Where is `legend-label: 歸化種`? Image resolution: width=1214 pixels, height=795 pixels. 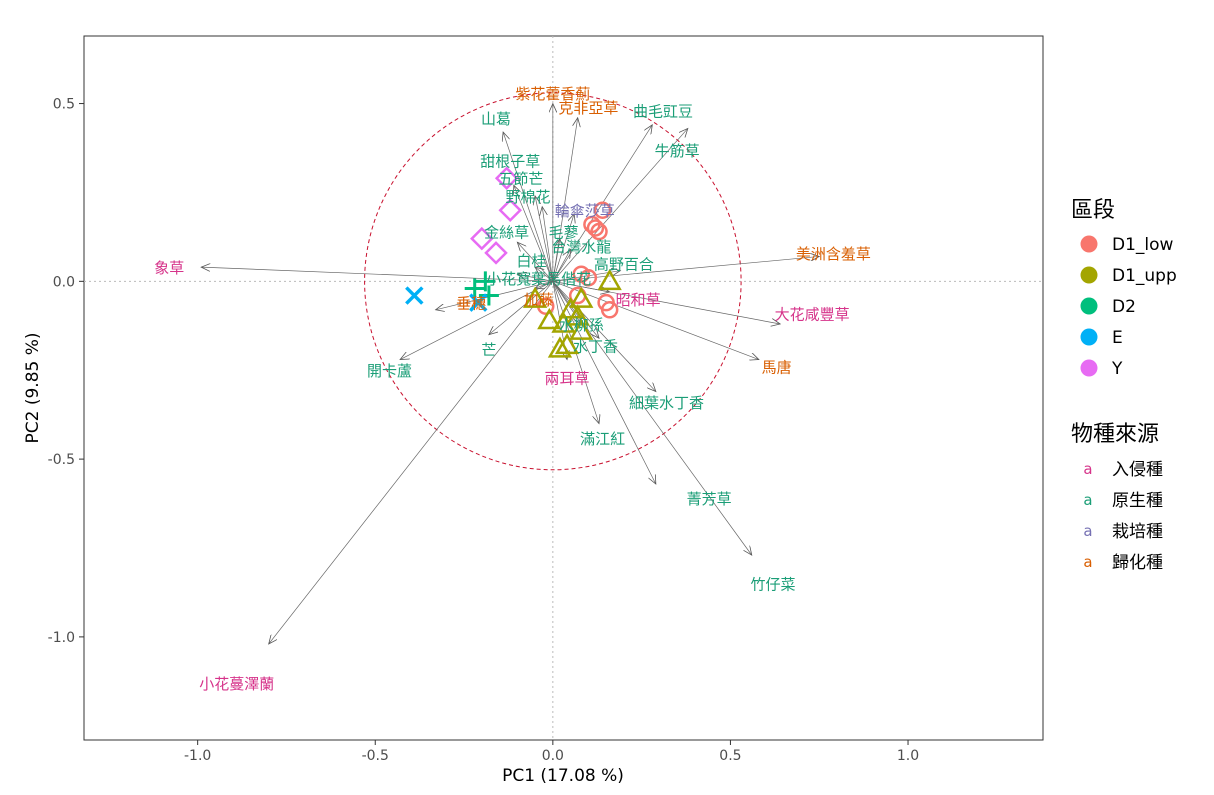 legend-label: 歸化種 is located at coordinates (1137, 563).